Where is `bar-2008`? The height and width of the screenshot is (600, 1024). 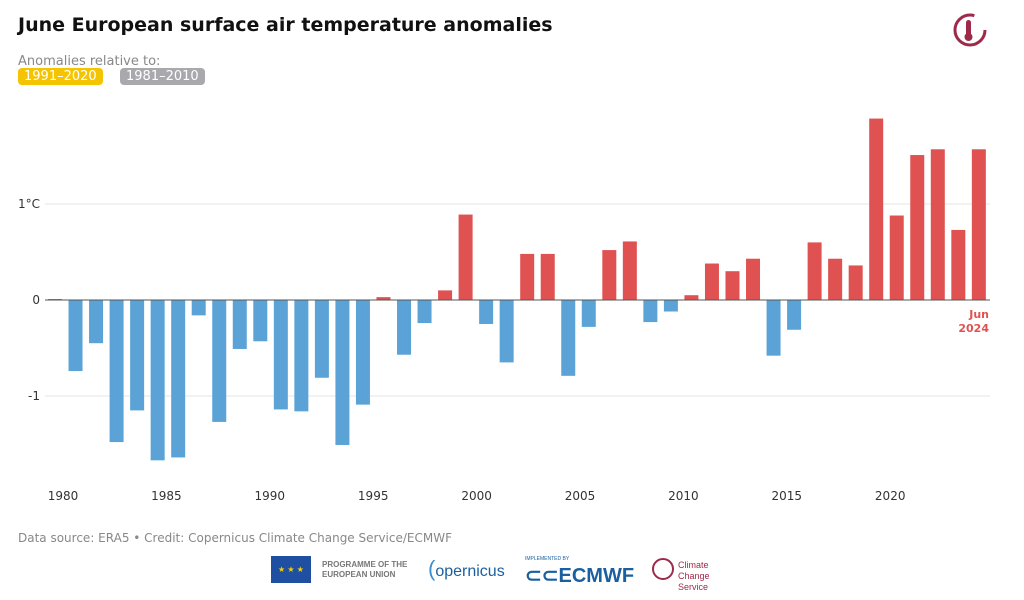 bar-2008 is located at coordinates (650, 311).